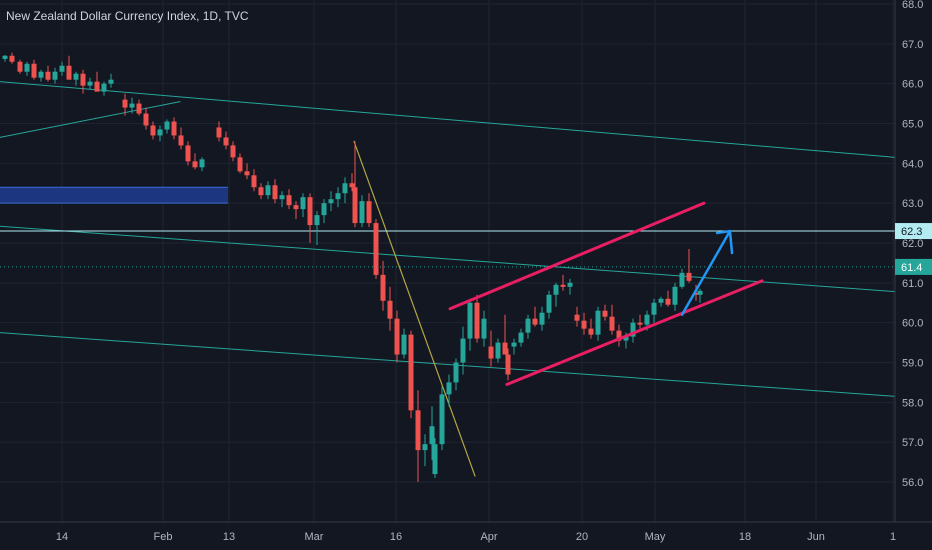  Describe the element at coordinates (912, 284) in the screenshot. I see `y-tick-label: 61.0` at that location.